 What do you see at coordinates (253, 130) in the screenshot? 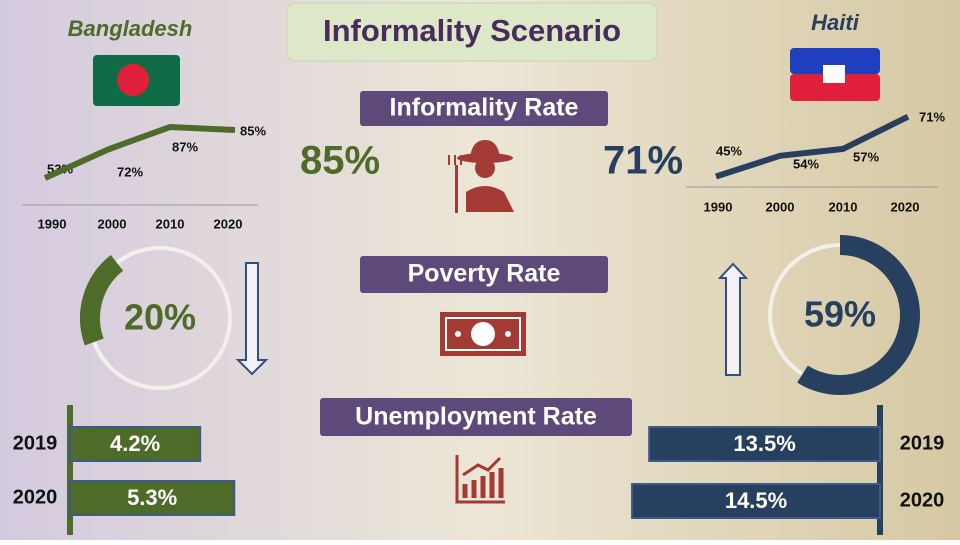
I see `data-label: 85%` at bounding box center [253, 130].